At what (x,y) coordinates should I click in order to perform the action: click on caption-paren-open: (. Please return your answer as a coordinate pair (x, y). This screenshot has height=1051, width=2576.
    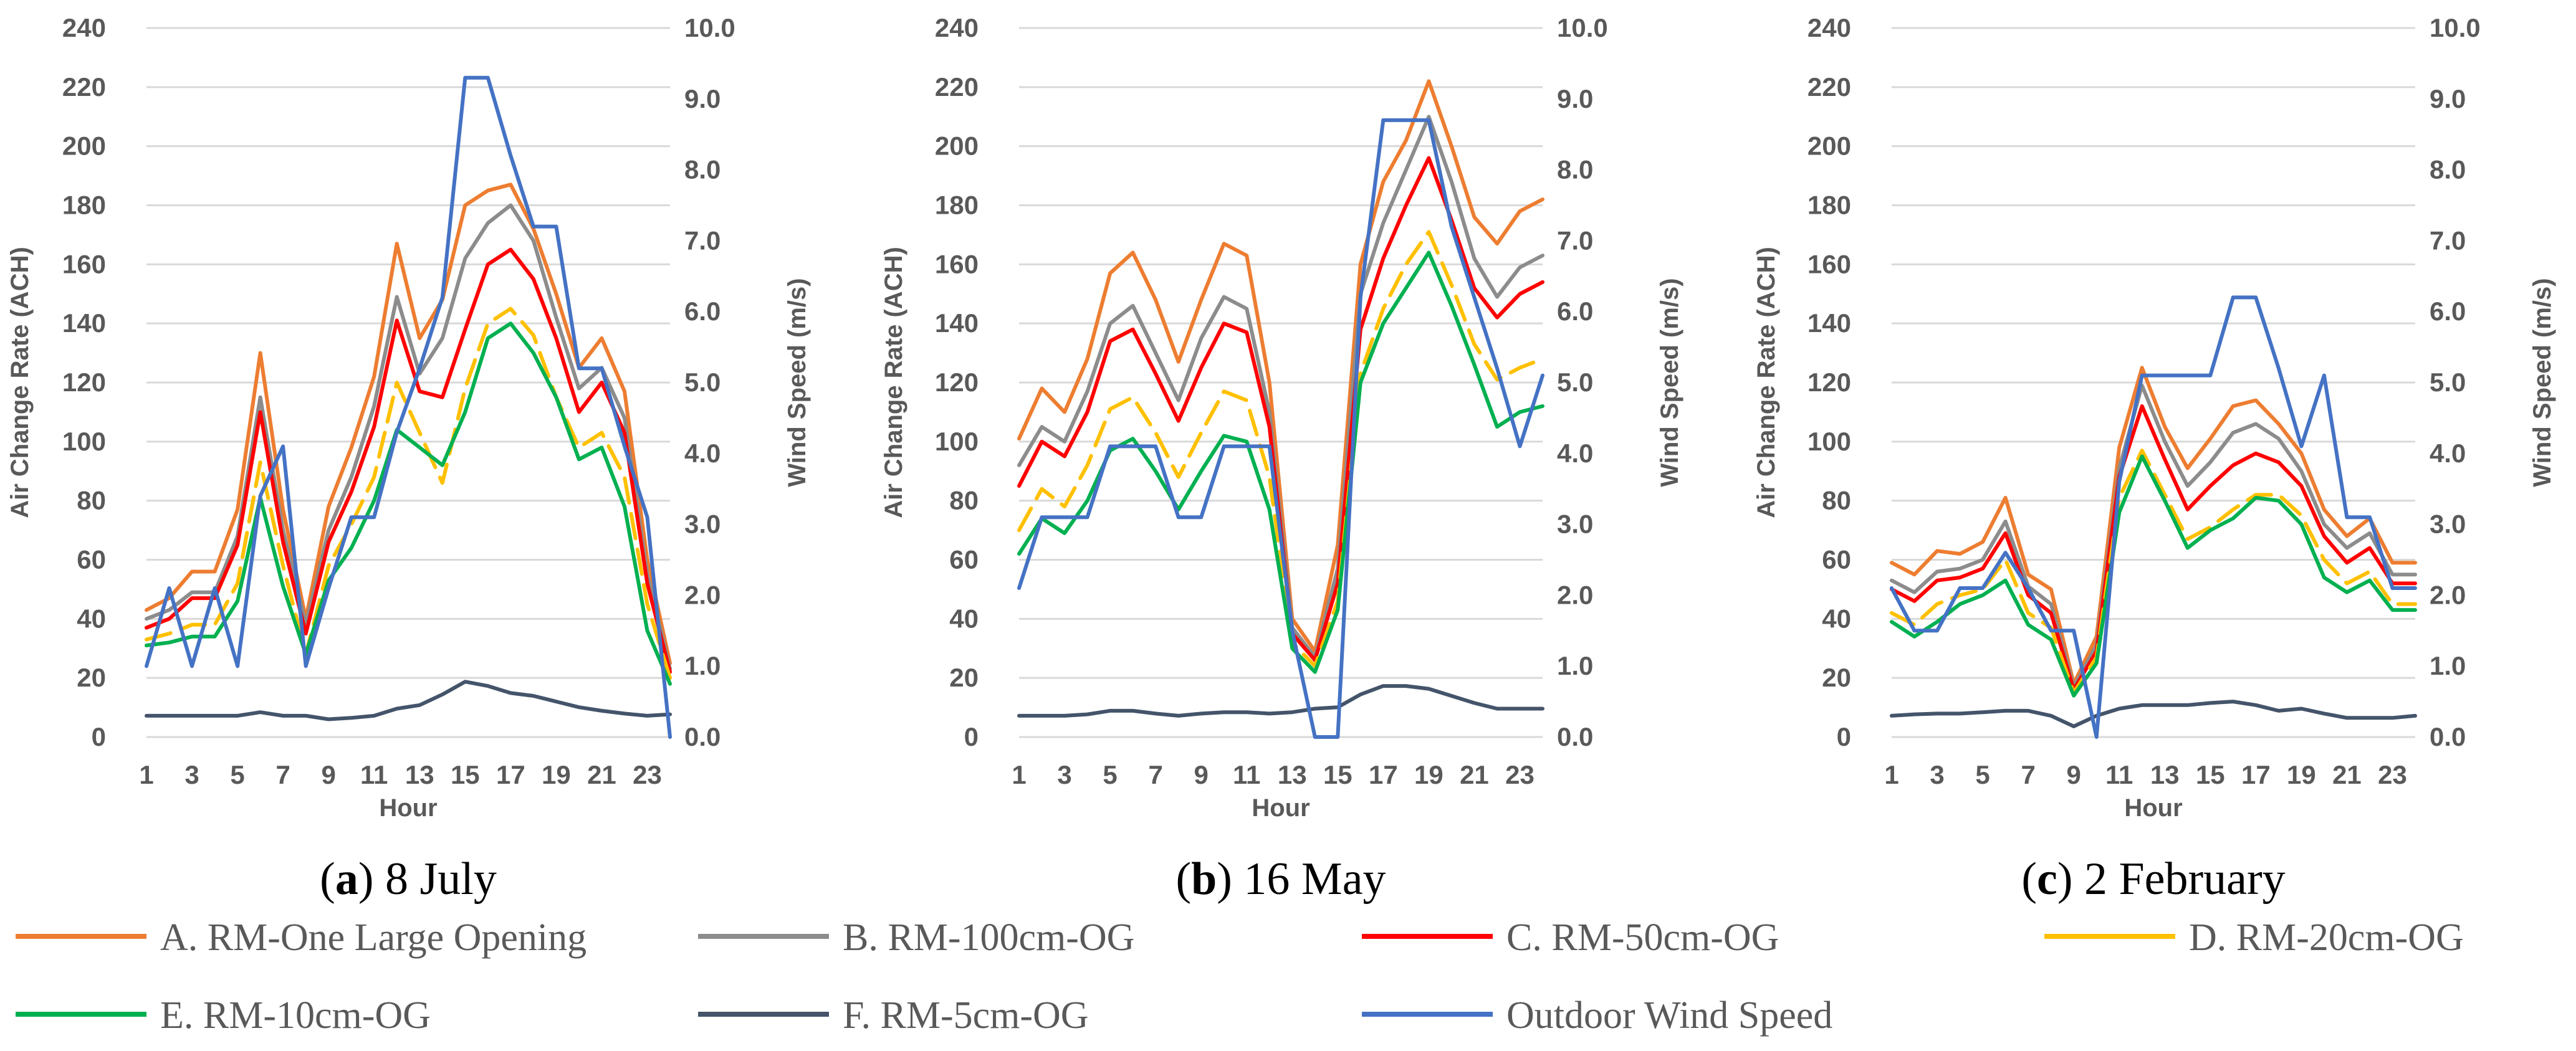
    Looking at the image, I should click on (2029, 880).